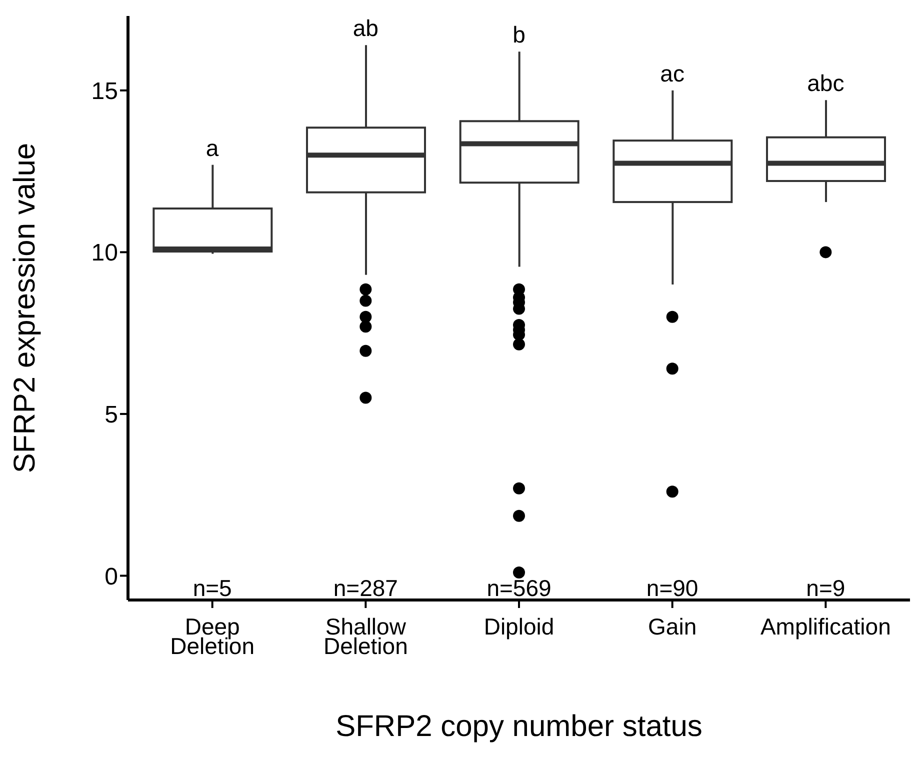 Image resolution: width=923 pixels, height=760 pixels. What do you see at coordinates (519, 626) in the screenshot?
I see `x-tick-label: Diploid` at bounding box center [519, 626].